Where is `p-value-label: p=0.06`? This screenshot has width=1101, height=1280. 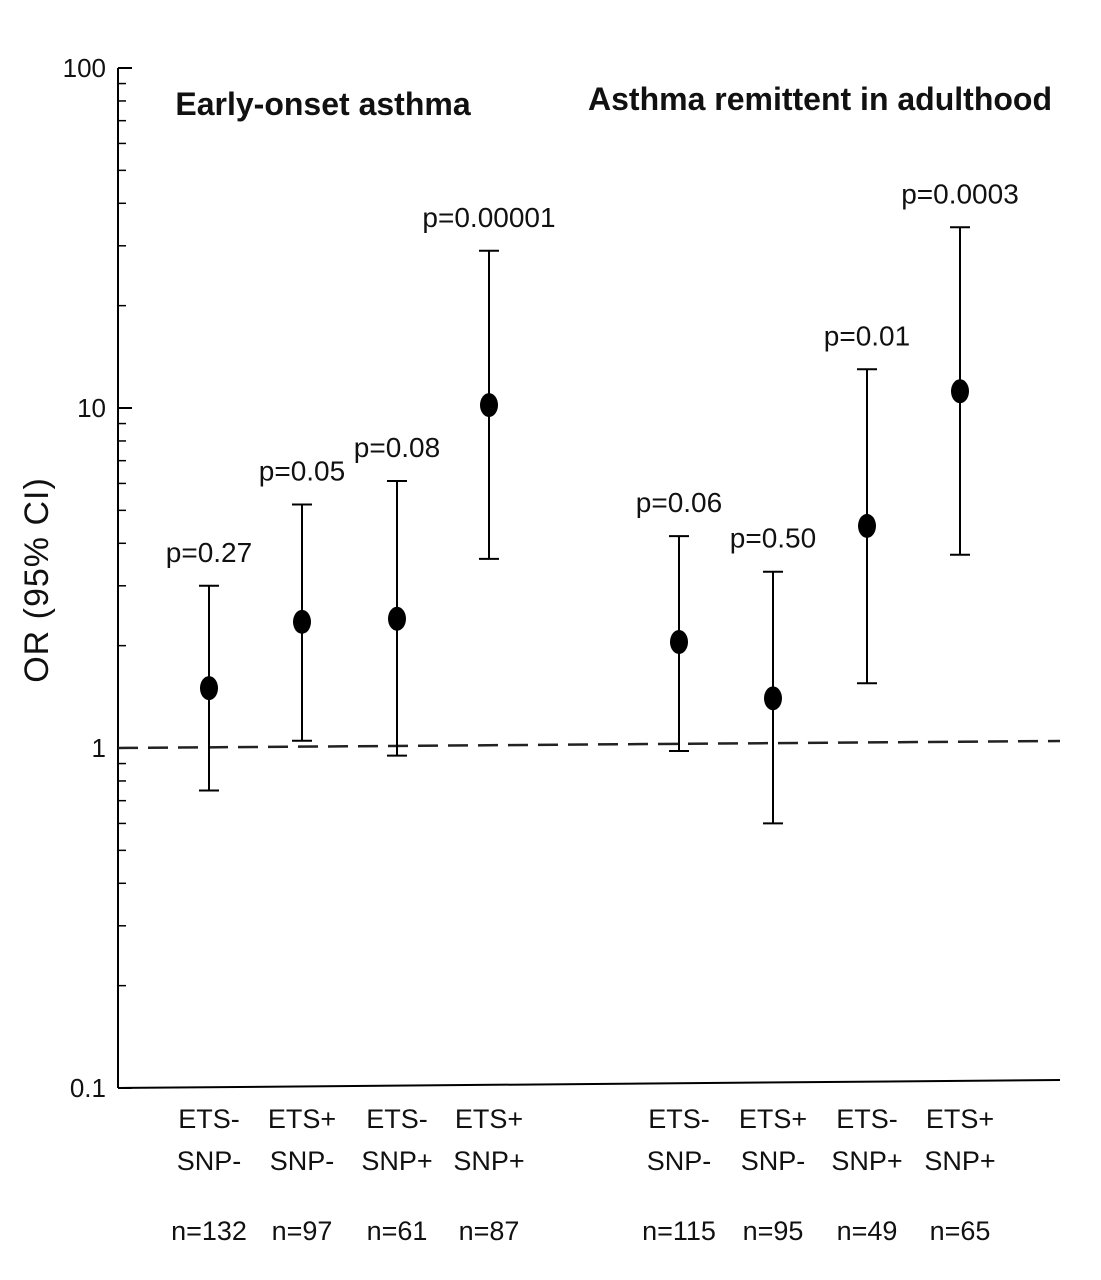
p-value-label: p=0.06 is located at coordinates (679, 502).